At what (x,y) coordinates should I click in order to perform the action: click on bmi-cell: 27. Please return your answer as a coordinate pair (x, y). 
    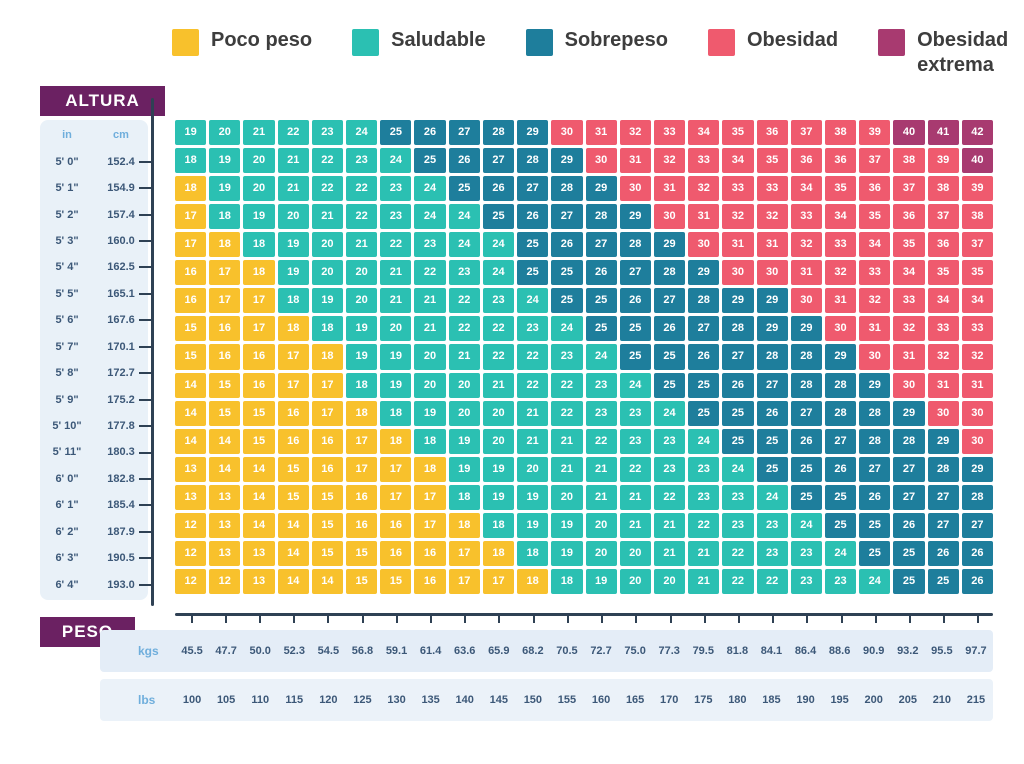
    Looking at the image, I should click on (567, 217).